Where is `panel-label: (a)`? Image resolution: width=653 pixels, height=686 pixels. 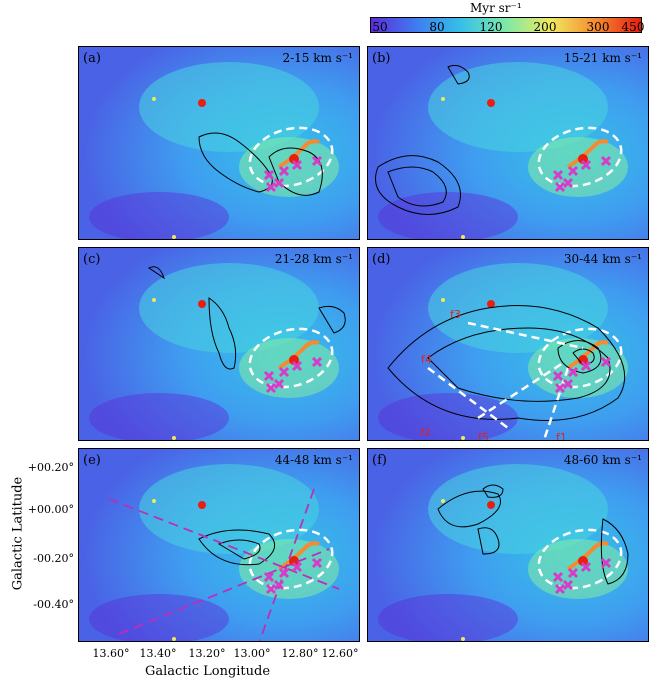 panel-label: (a) is located at coordinates (92, 58).